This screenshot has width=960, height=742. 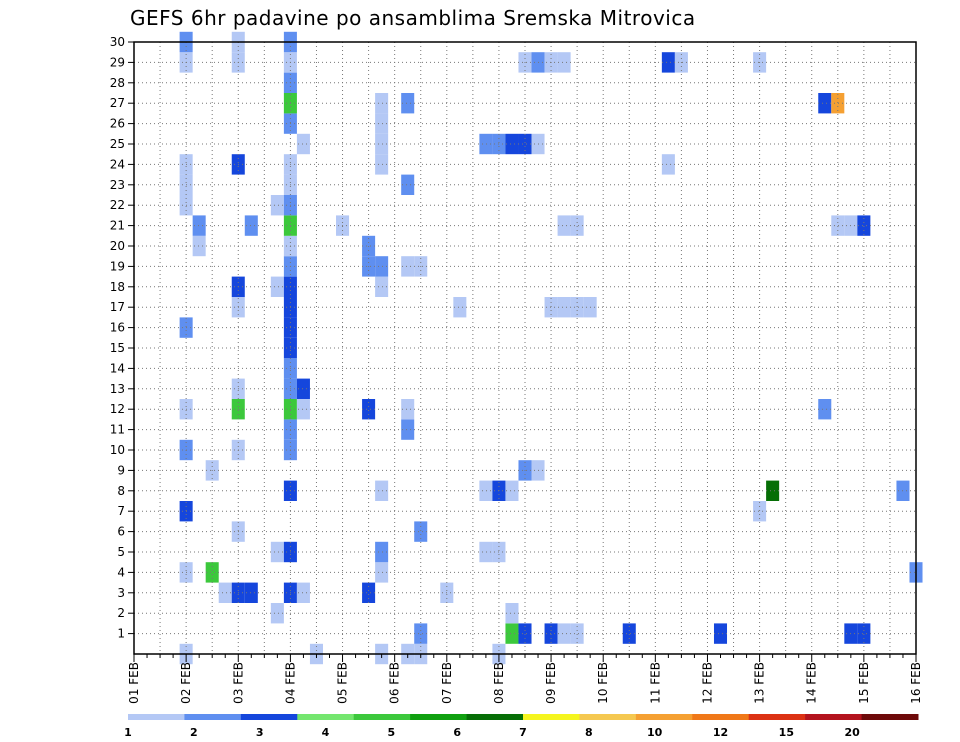 I want to click on x-tick-label-1: 02 FEB, so click(x=186, y=683).